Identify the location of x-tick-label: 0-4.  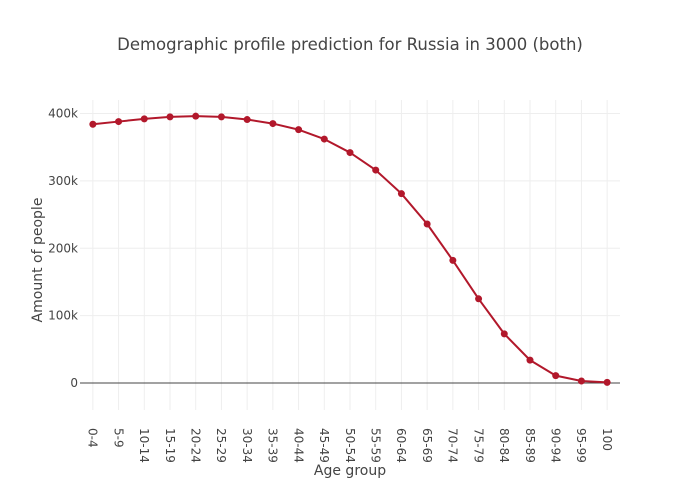
(93, 438).